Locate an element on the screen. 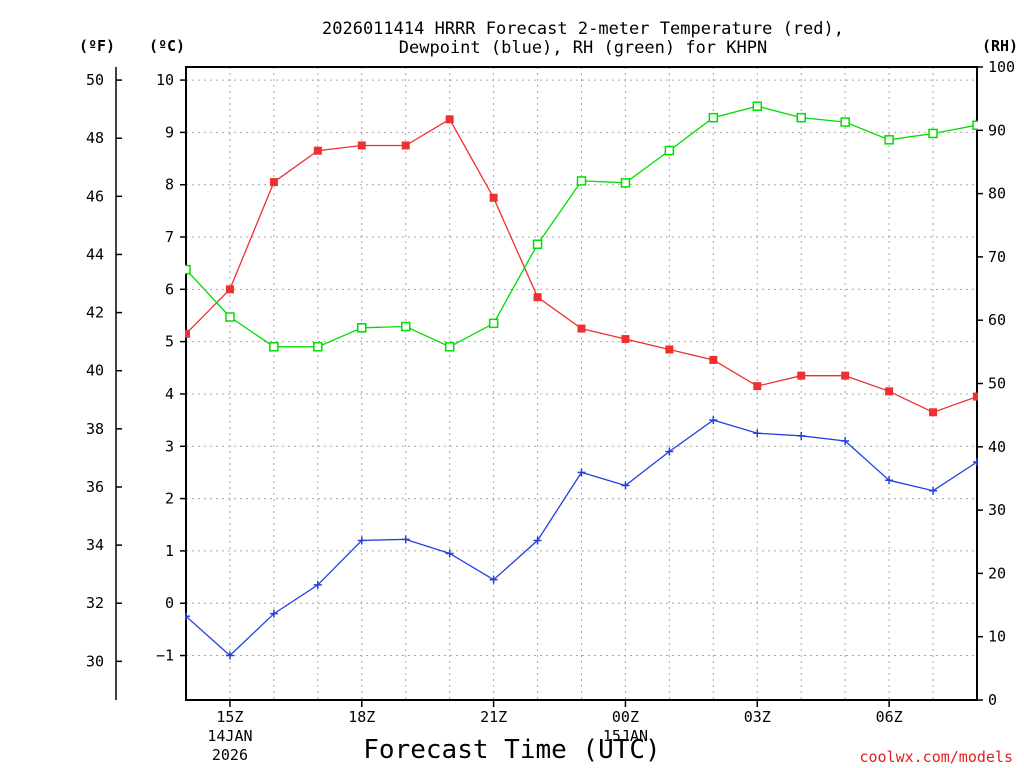  celsius-tick-label: 10 is located at coordinates (165, 80).